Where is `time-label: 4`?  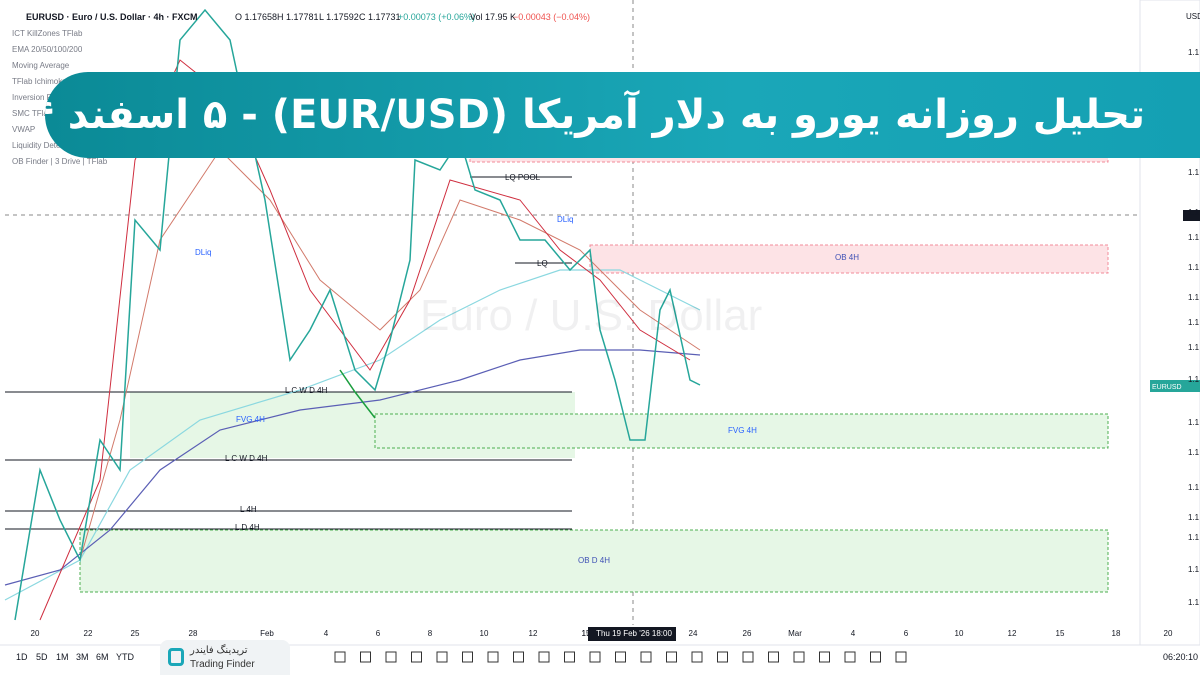
time-label: 4 is located at coordinates (853, 633).